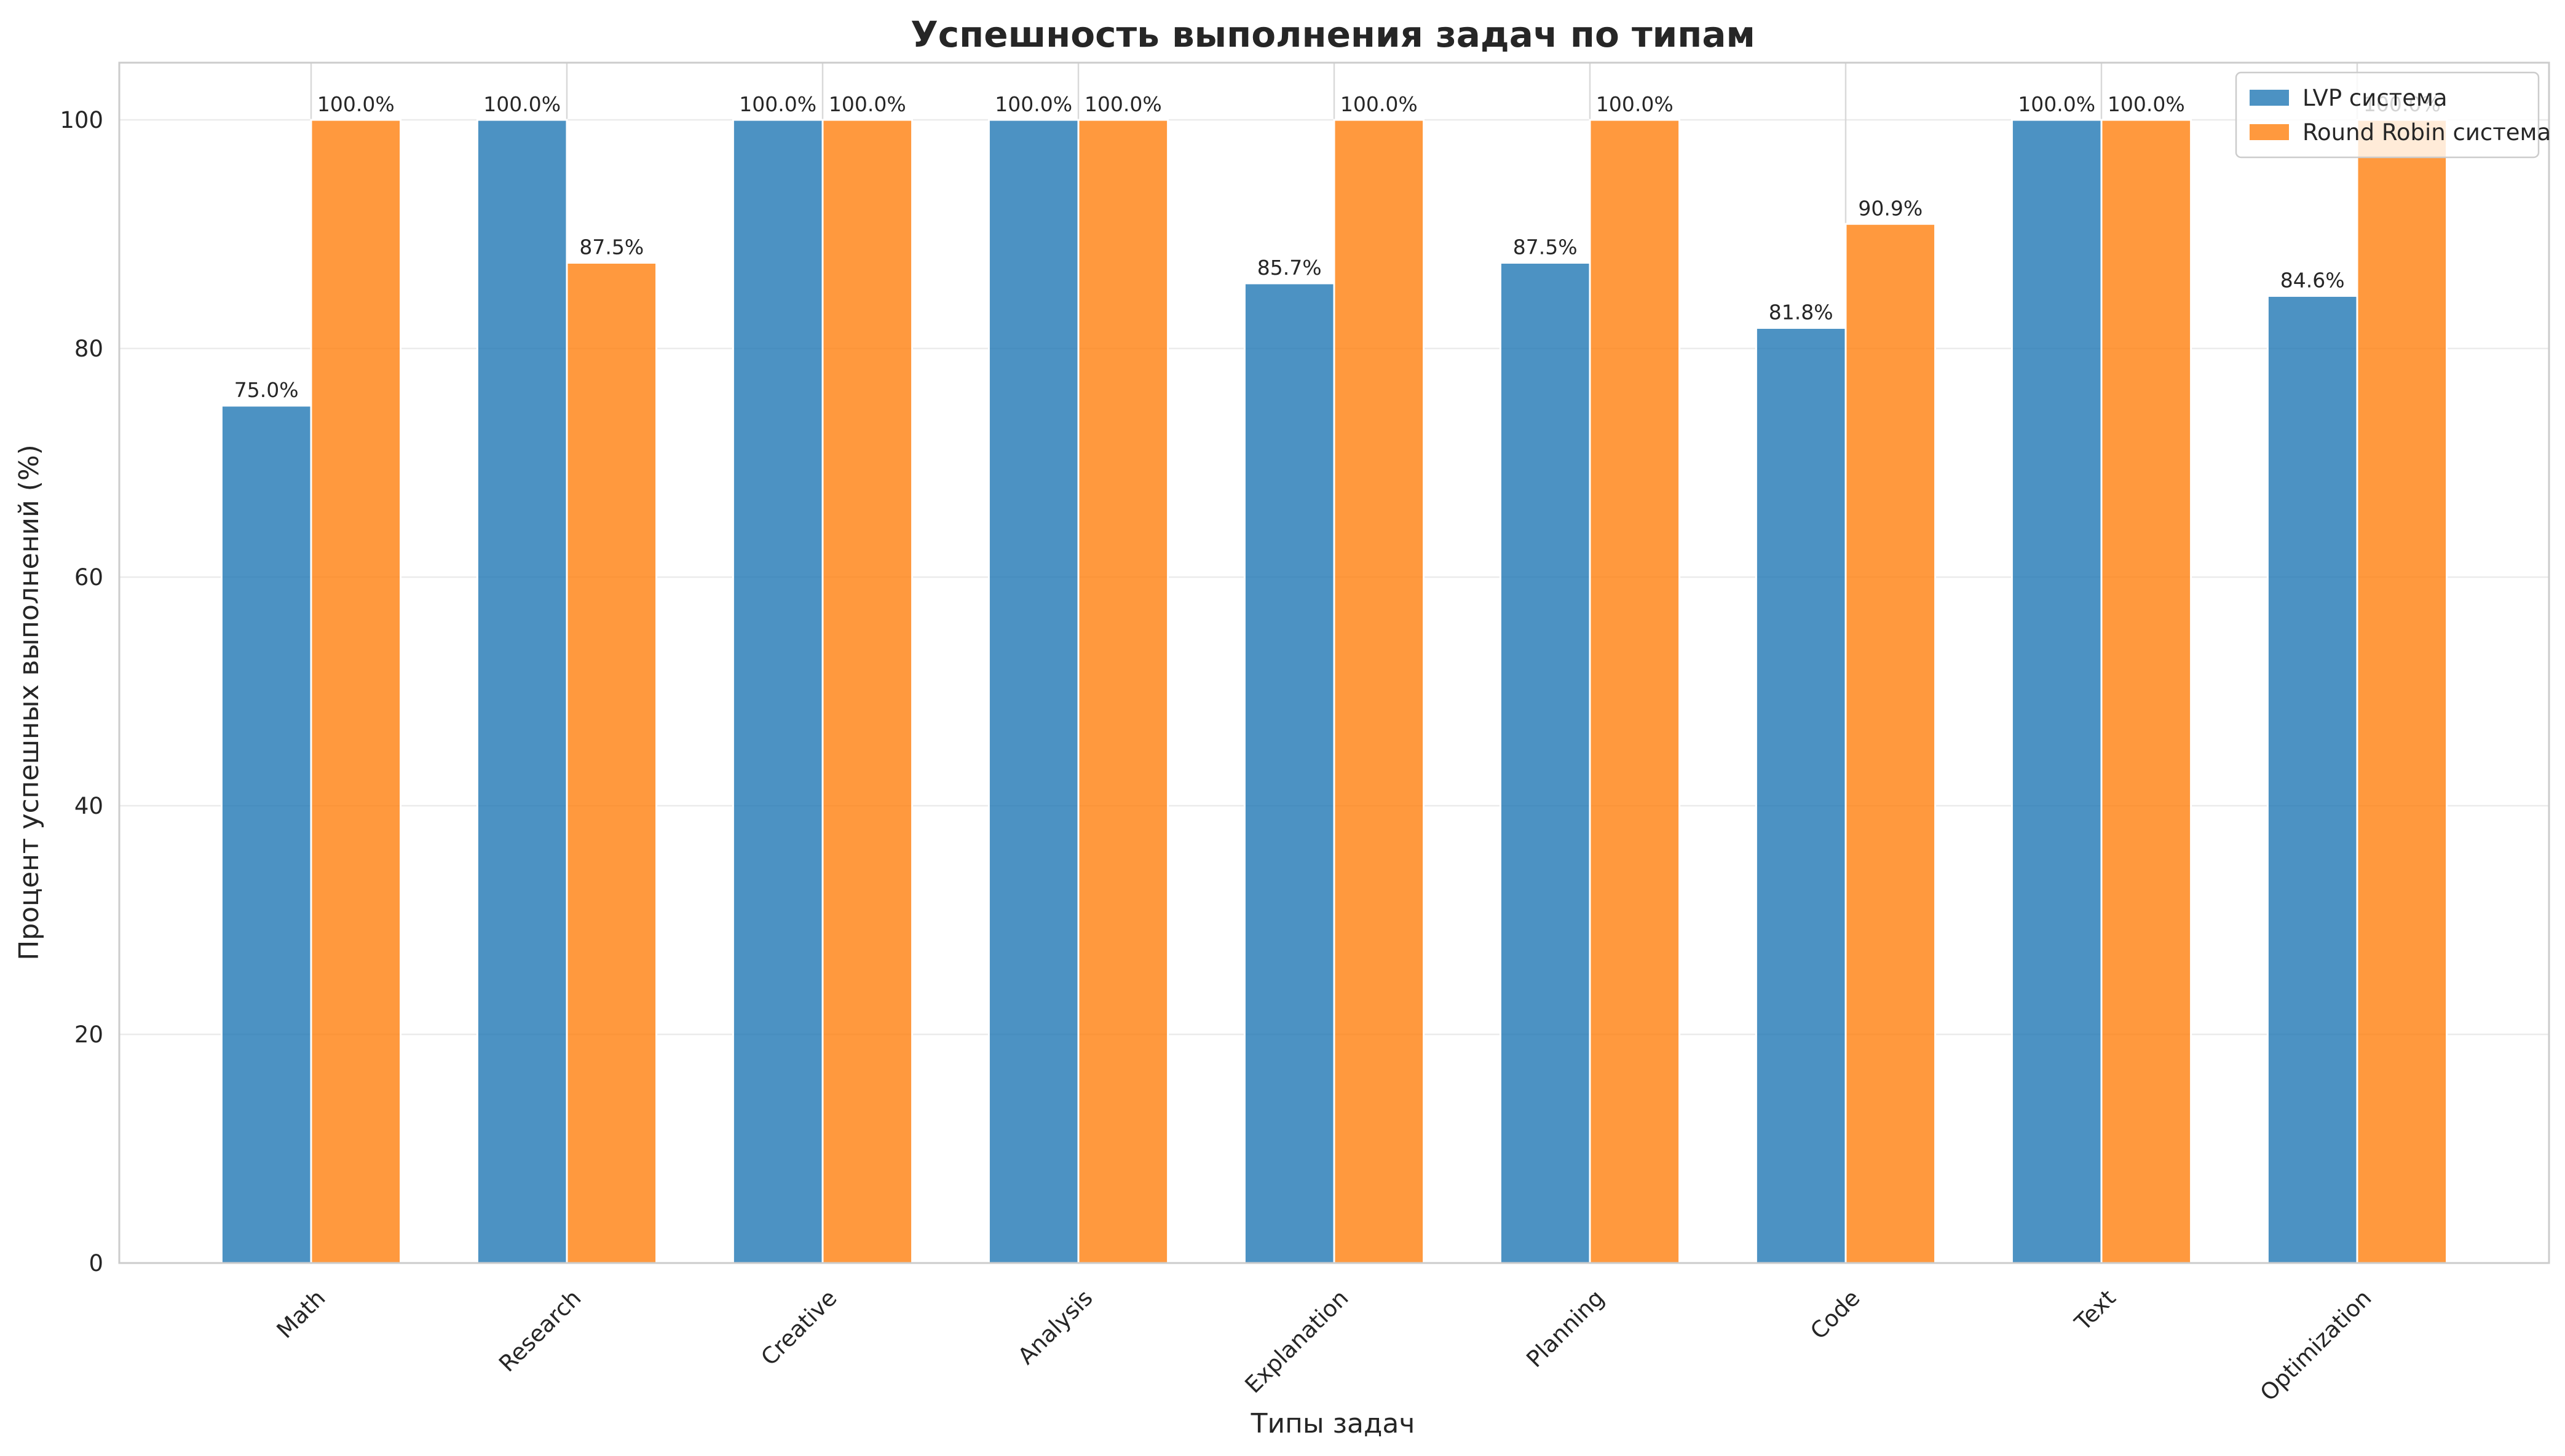 The height and width of the screenshot is (1456, 2565). Describe the element at coordinates (2056, 691) in the screenshot. I see `bar-lvp-text` at that location.